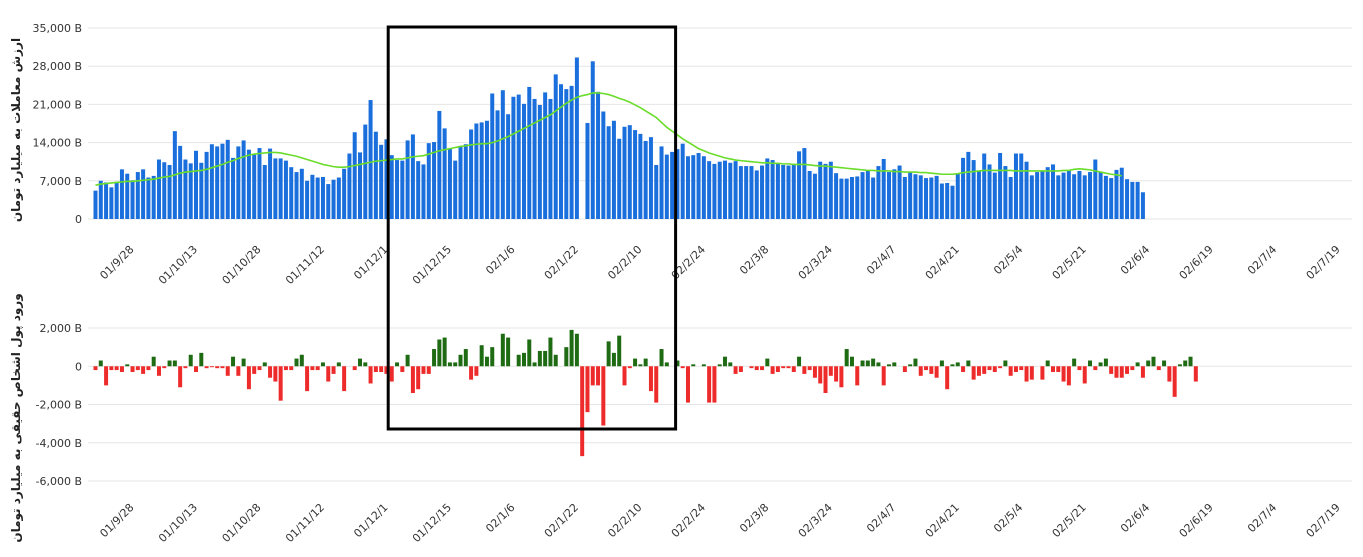 This screenshot has width=1363, height=557. I want to click on volume-axis-label: ارزش معاملات به میلیارد تومان, so click(16, 130).